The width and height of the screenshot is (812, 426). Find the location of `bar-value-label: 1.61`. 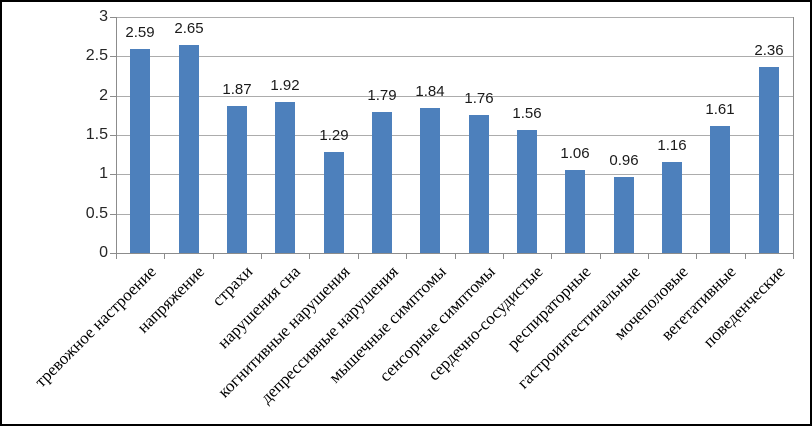

bar-value-label: 1.61 is located at coordinates (720, 109).